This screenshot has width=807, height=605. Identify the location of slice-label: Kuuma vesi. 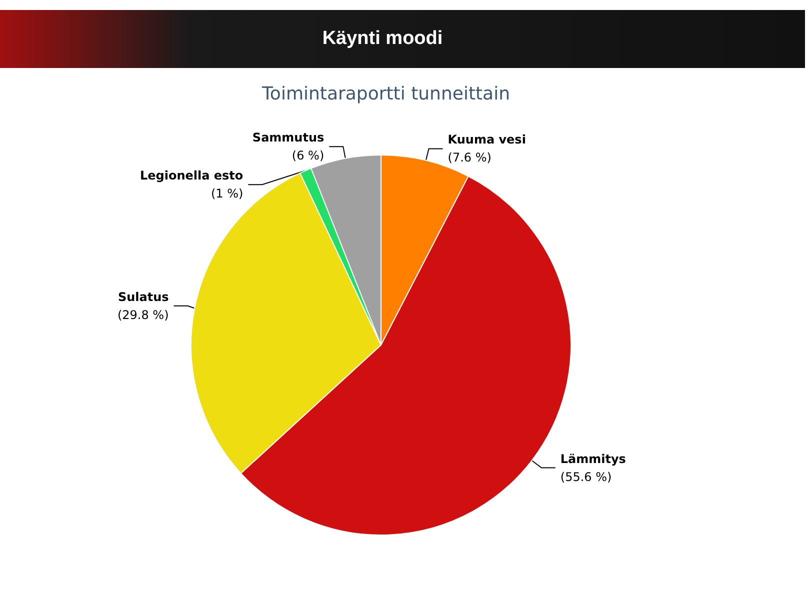
(487, 139).